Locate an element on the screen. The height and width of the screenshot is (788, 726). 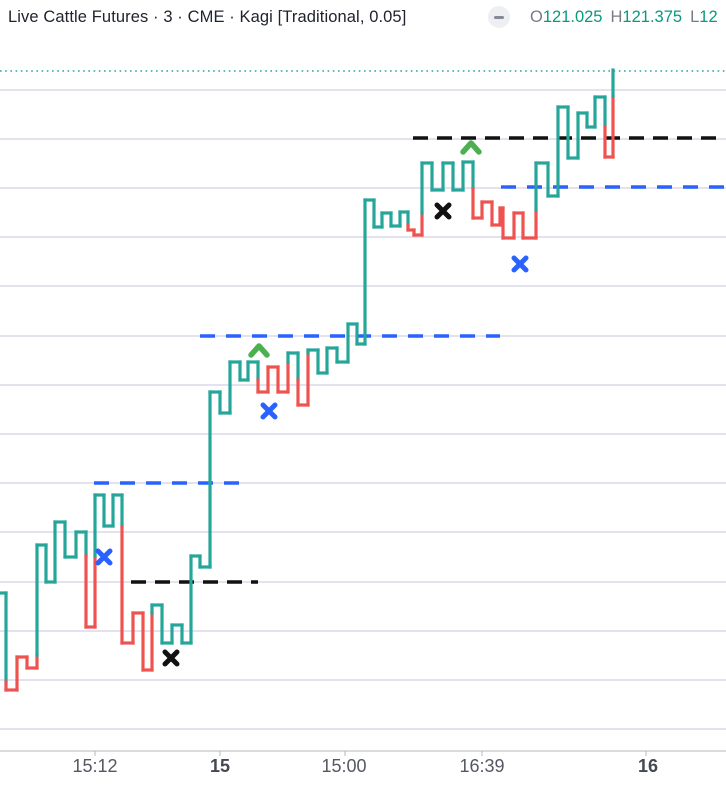
collapse-legend-button is located at coordinates (499, 17).